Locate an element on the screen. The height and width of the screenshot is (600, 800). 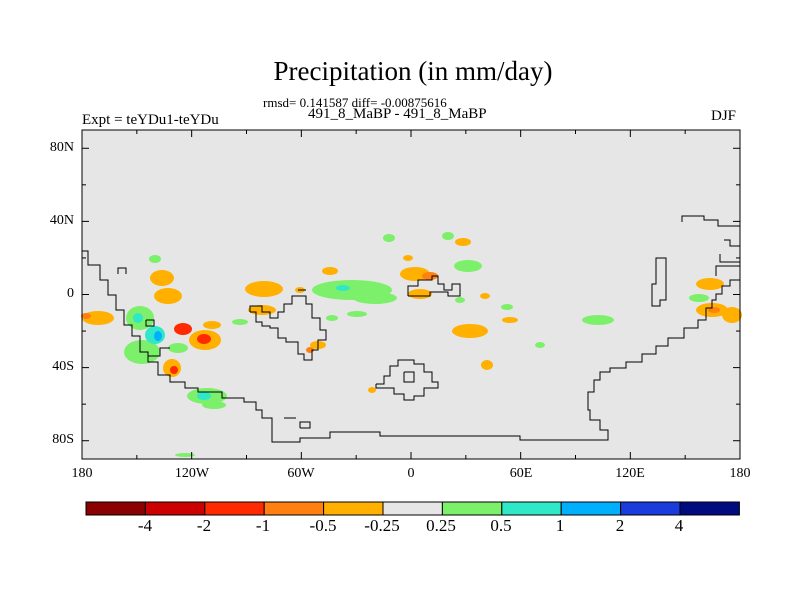
lon-label-180e: 180 is located at coordinates (740, 473).